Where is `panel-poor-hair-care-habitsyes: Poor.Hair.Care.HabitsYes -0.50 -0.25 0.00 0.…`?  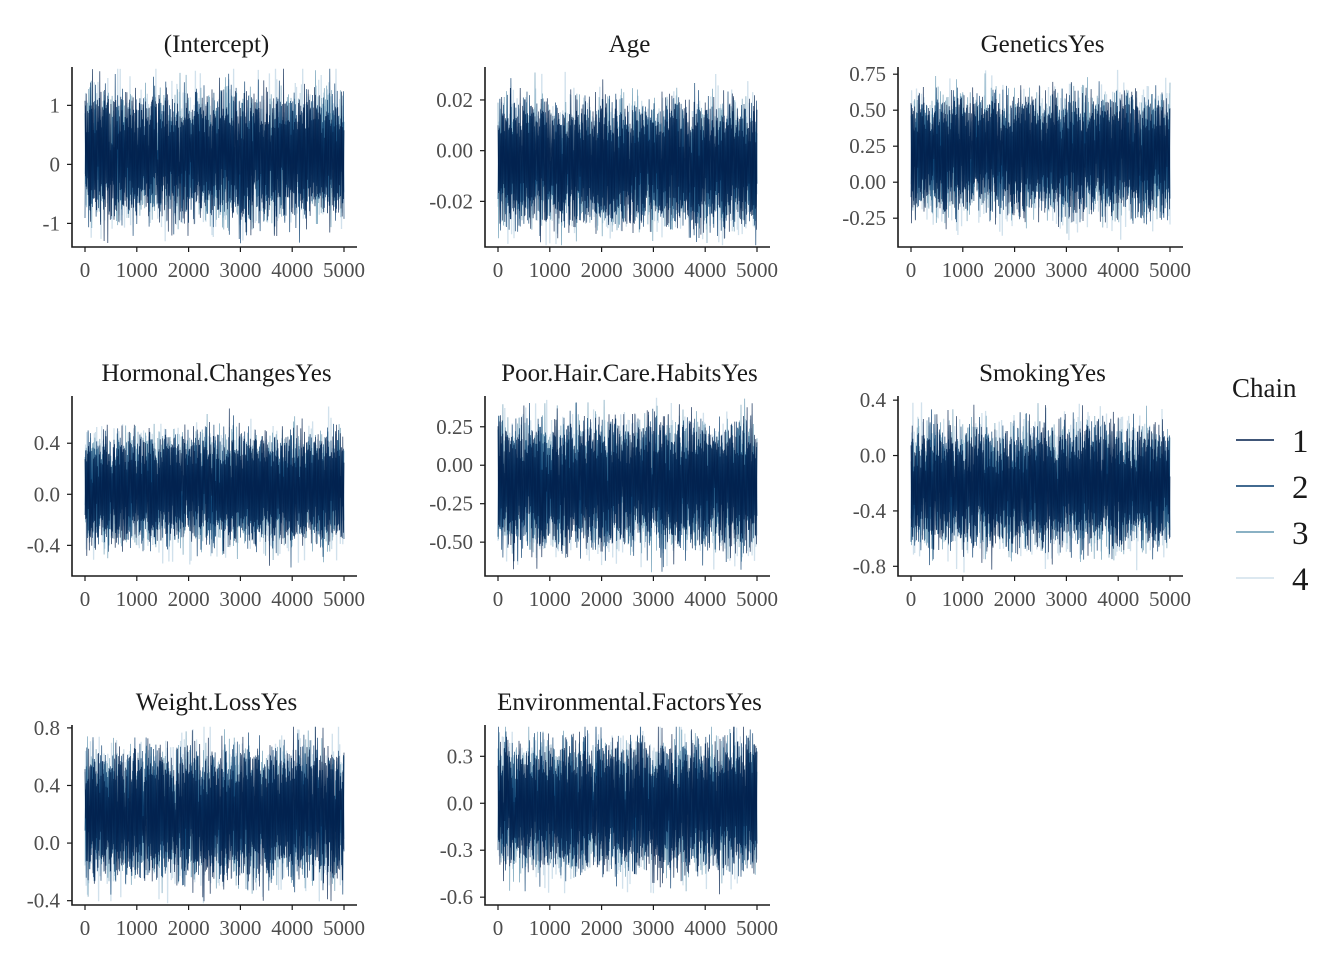 panel-poor-hair-care-habitsyes: Poor.Hair.Care.HabitsYes -0.50 -0.25 0.00 0.… is located at coordinates (603, 485).